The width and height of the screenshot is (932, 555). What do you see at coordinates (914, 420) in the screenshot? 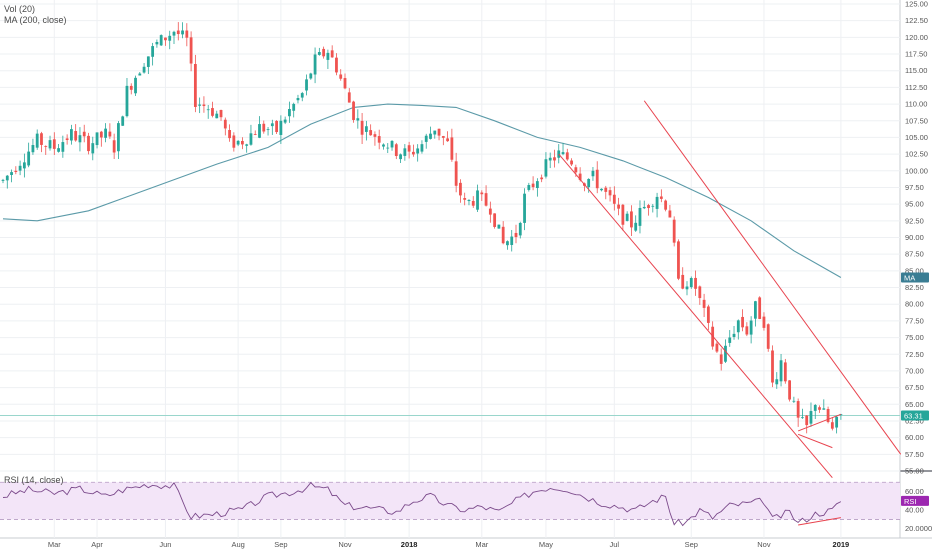
I see `price-tick-label: 62.50` at bounding box center [914, 420].